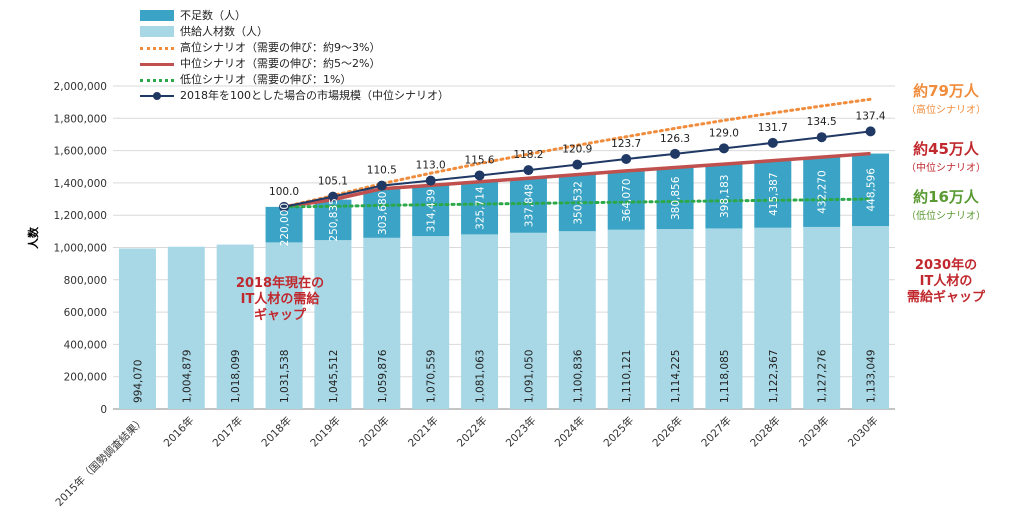  Describe the element at coordinates (280, 47) in the screenshot. I see `legend-label-high: 高位シナリオ（需要の伸び：約9～3%）` at that location.